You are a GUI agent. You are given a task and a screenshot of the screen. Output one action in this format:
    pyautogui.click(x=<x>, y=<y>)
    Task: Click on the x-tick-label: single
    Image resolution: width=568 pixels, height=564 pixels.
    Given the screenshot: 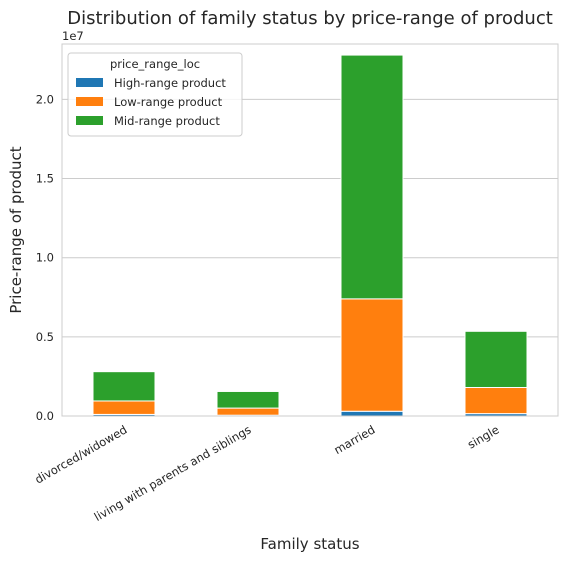 What is the action you would take?
    pyautogui.click(x=483, y=436)
    